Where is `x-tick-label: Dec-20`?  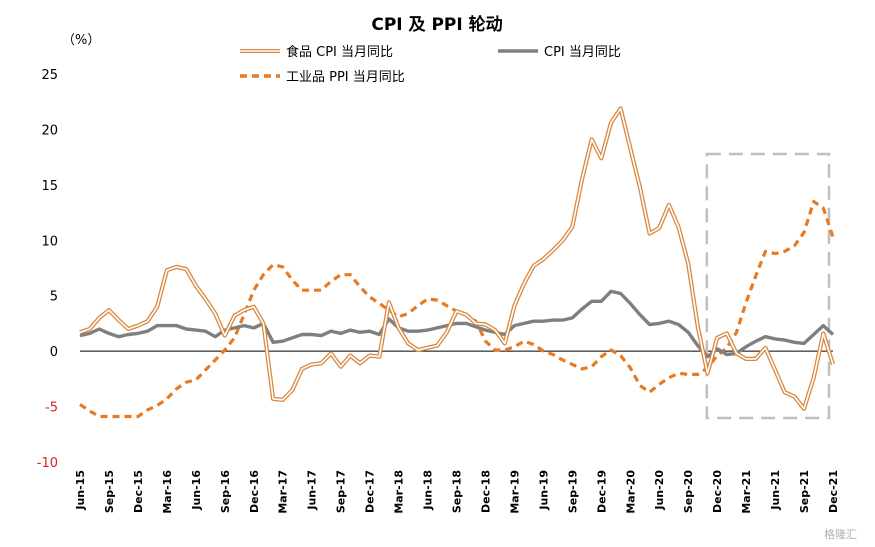 x-tick-label: Dec-20 is located at coordinates (717, 491).